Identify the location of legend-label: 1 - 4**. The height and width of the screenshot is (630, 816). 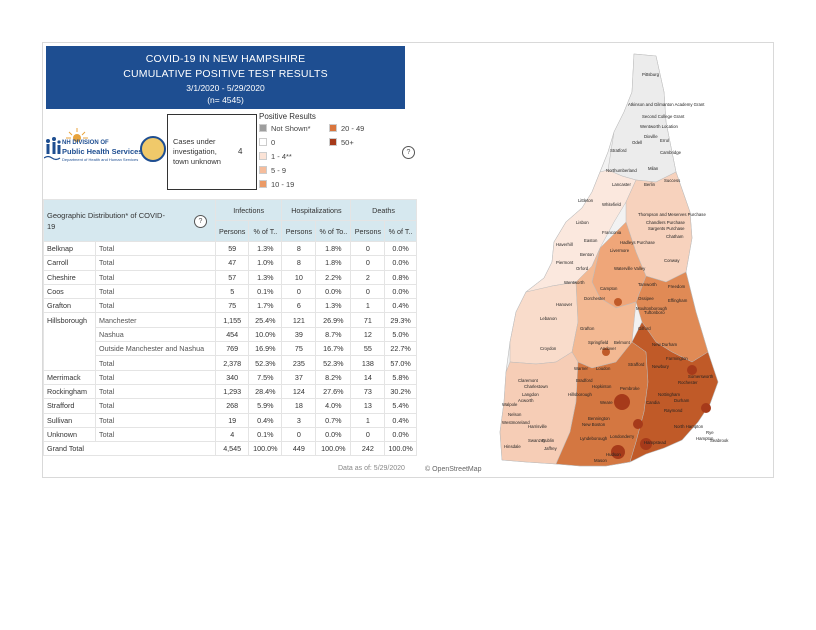
(281, 156).